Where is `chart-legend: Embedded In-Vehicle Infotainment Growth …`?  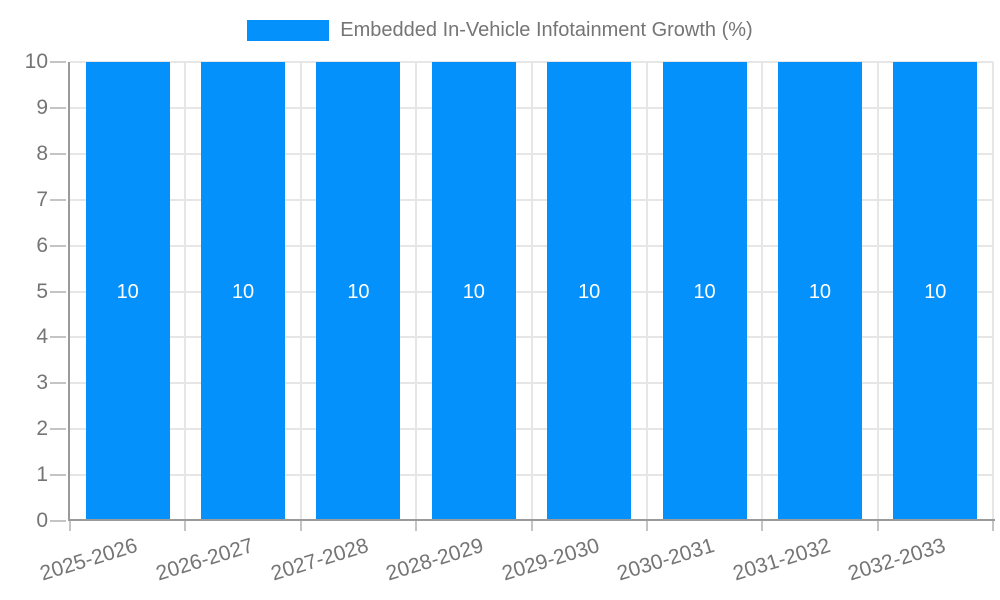 chart-legend: Embedded In-Vehicle Infotainment Growth … is located at coordinates (500, 30).